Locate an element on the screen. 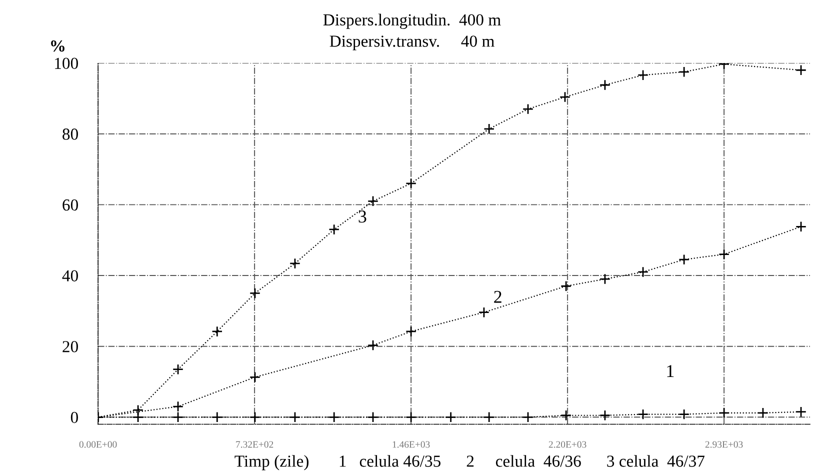 The width and height of the screenshot is (824, 474). series-label: 2 is located at coordinates (498, 296).